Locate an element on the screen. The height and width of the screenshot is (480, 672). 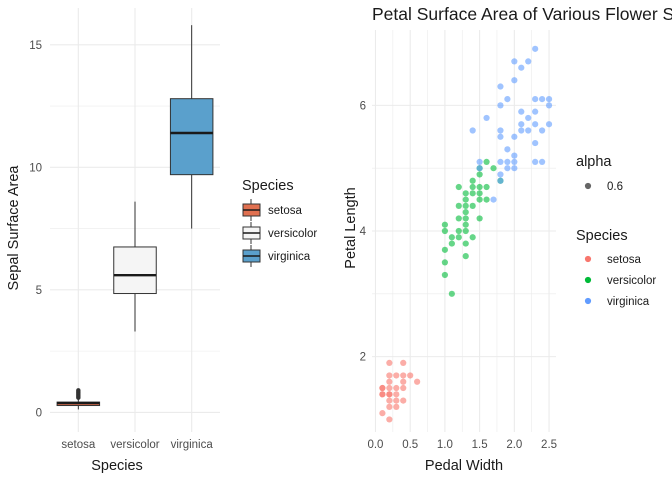
box-outlier is located at coordinates (78, 390).